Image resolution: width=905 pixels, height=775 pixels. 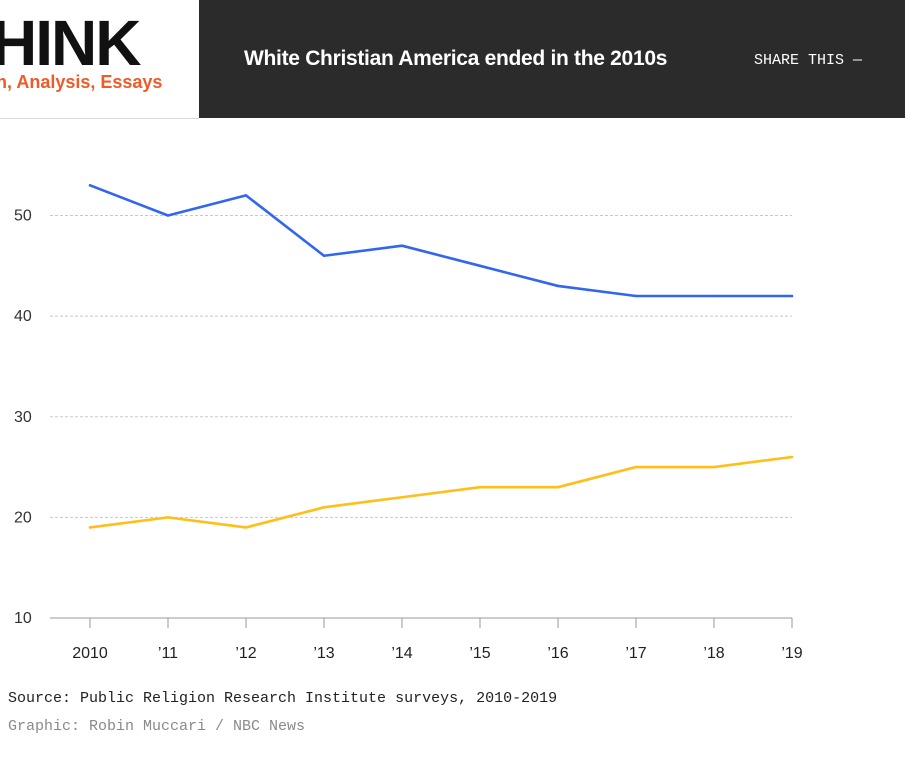 What do you see at coordinates (426, 639) in the screenshot?
I see `chart-x-axis: 2010 ’11 ’12 ’13 ’14 ’15 ’16 ’17 ’18 ’19` at bounding box center [426, 639].